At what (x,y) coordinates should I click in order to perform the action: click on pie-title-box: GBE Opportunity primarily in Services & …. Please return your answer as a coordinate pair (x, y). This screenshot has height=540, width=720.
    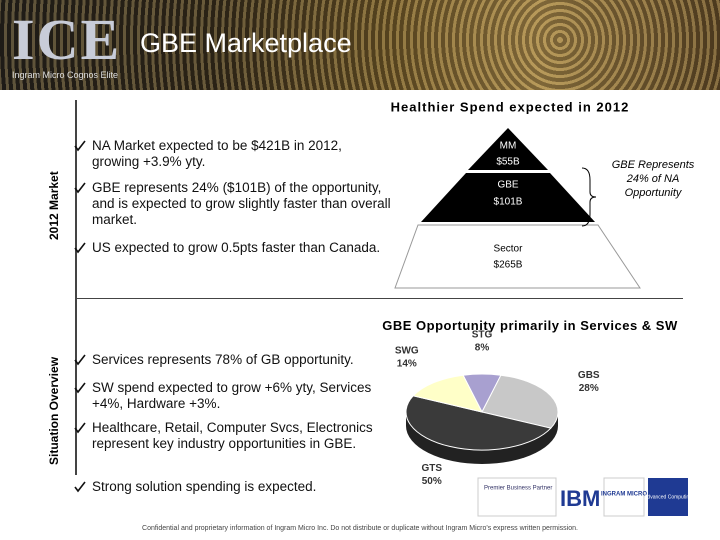
    Looking at the image, I should click on (530, 325).